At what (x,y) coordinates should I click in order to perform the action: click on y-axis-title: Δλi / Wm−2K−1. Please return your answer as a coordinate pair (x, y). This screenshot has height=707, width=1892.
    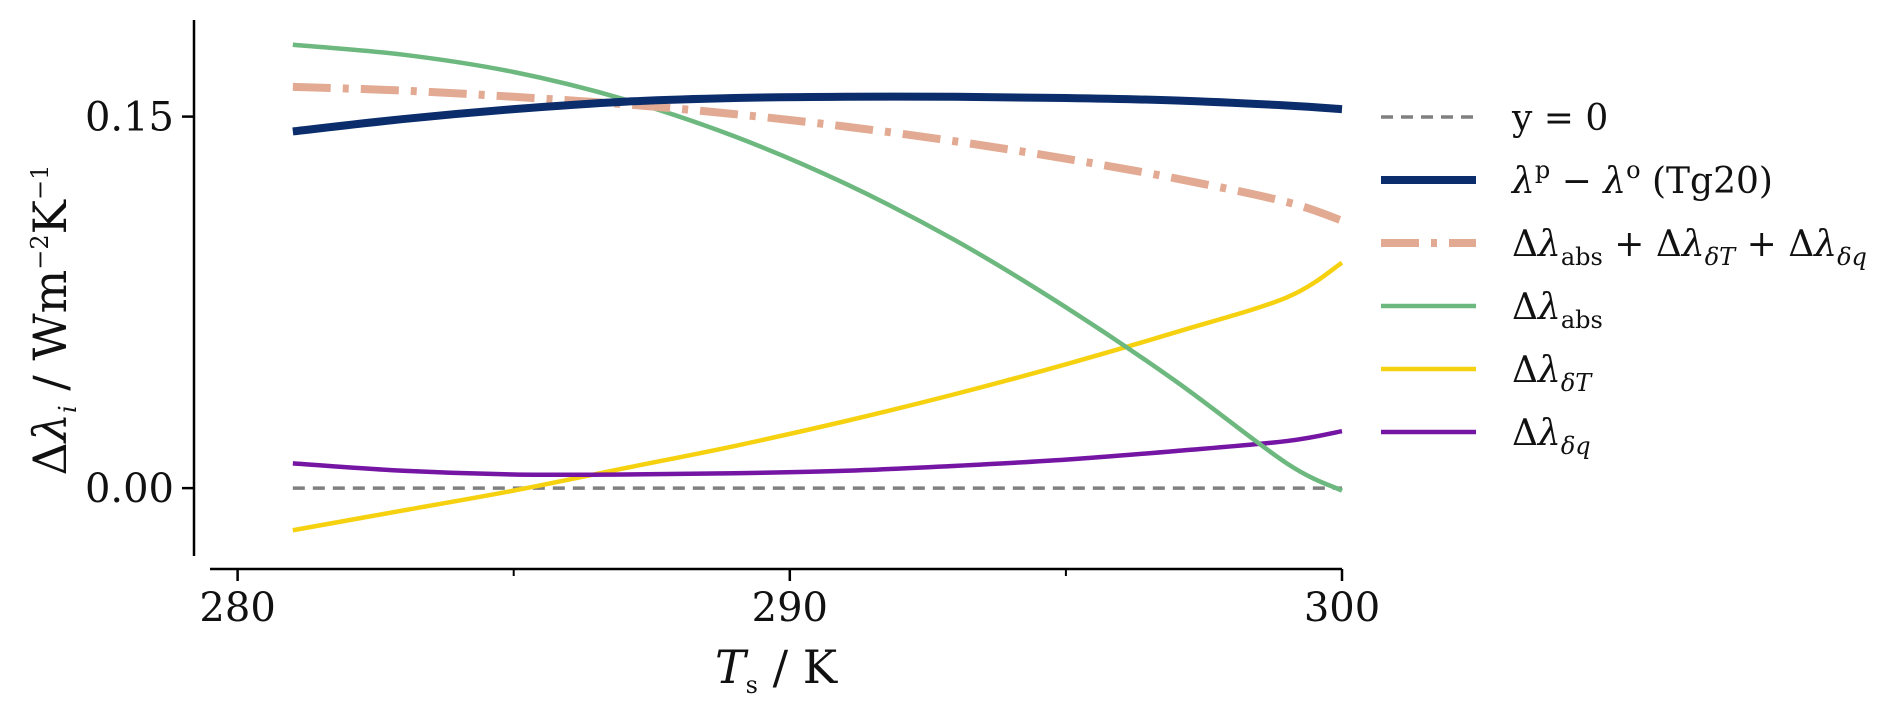
    Looking at the image, I should click on (52, 320).